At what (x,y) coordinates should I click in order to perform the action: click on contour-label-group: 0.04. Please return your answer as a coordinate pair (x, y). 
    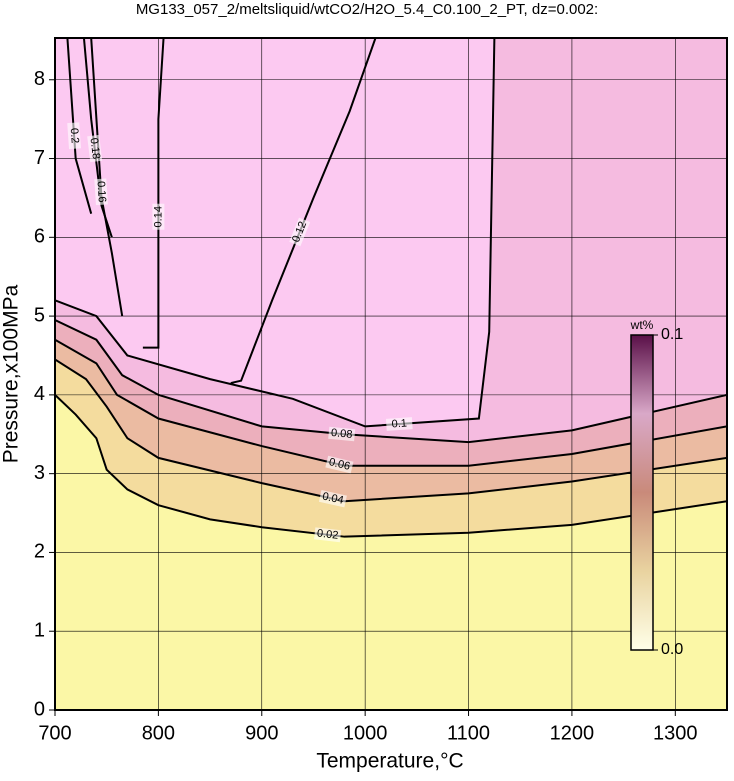
    Looking at the image, I should click on (332, 499).